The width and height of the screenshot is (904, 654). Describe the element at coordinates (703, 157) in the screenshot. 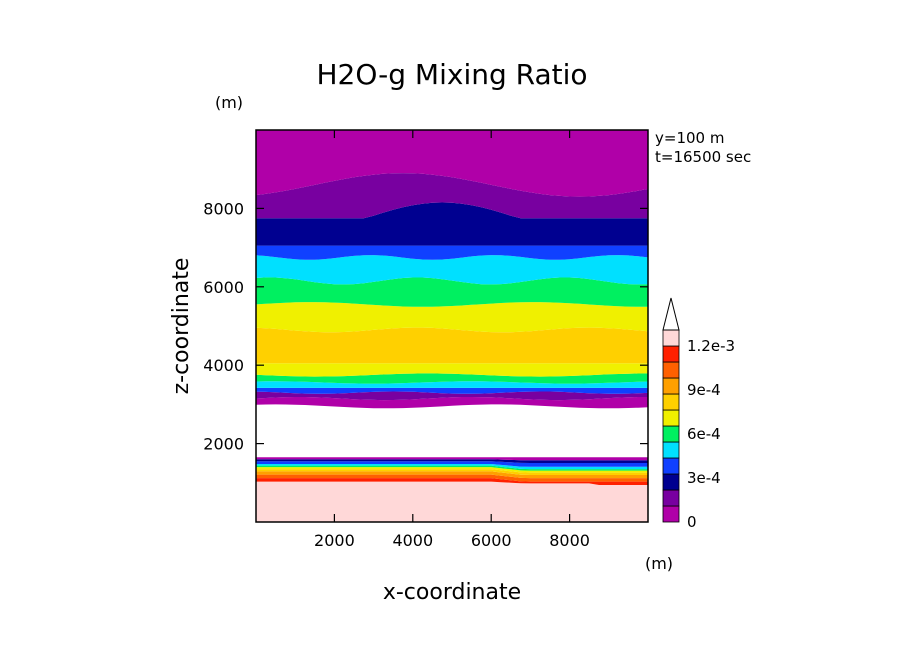

I see `annotation-time: t=16500 sec` at that location.